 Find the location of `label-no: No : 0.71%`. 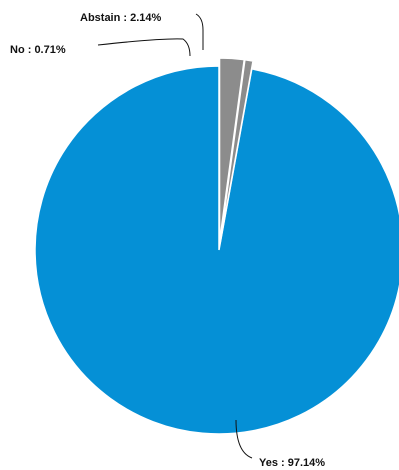

label-no: No : 0.71% is located at coordinates (38, 50).